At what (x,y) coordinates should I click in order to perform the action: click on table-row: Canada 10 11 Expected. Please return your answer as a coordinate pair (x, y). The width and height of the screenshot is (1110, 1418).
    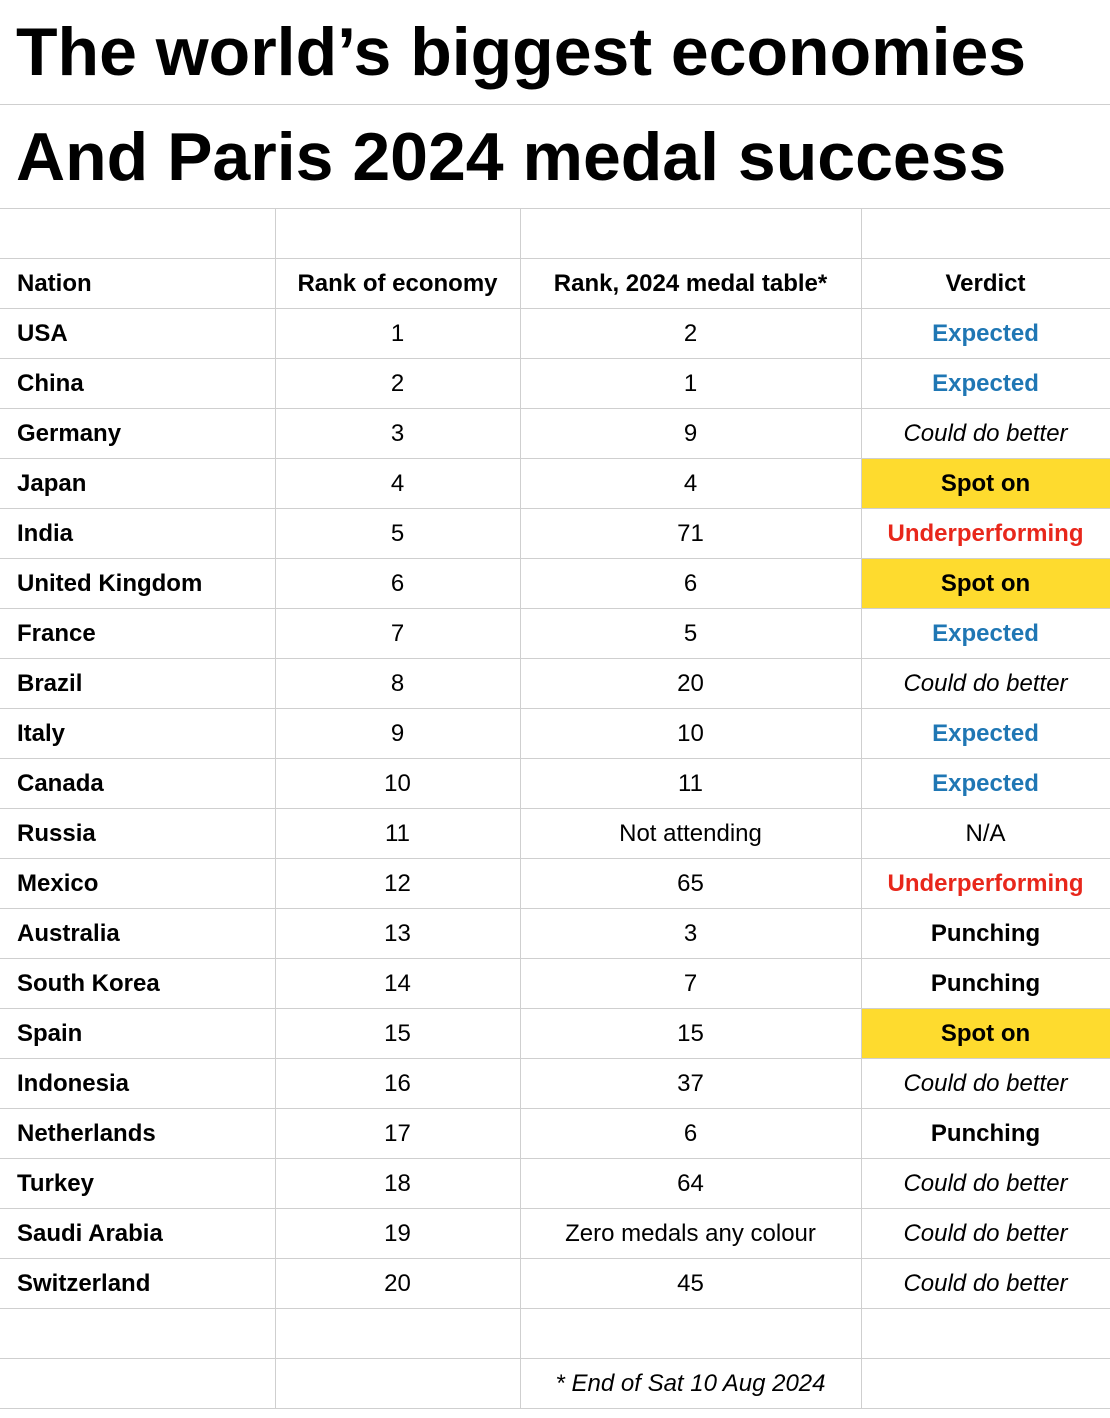
    Looking at the image, I should click on (555, 783).